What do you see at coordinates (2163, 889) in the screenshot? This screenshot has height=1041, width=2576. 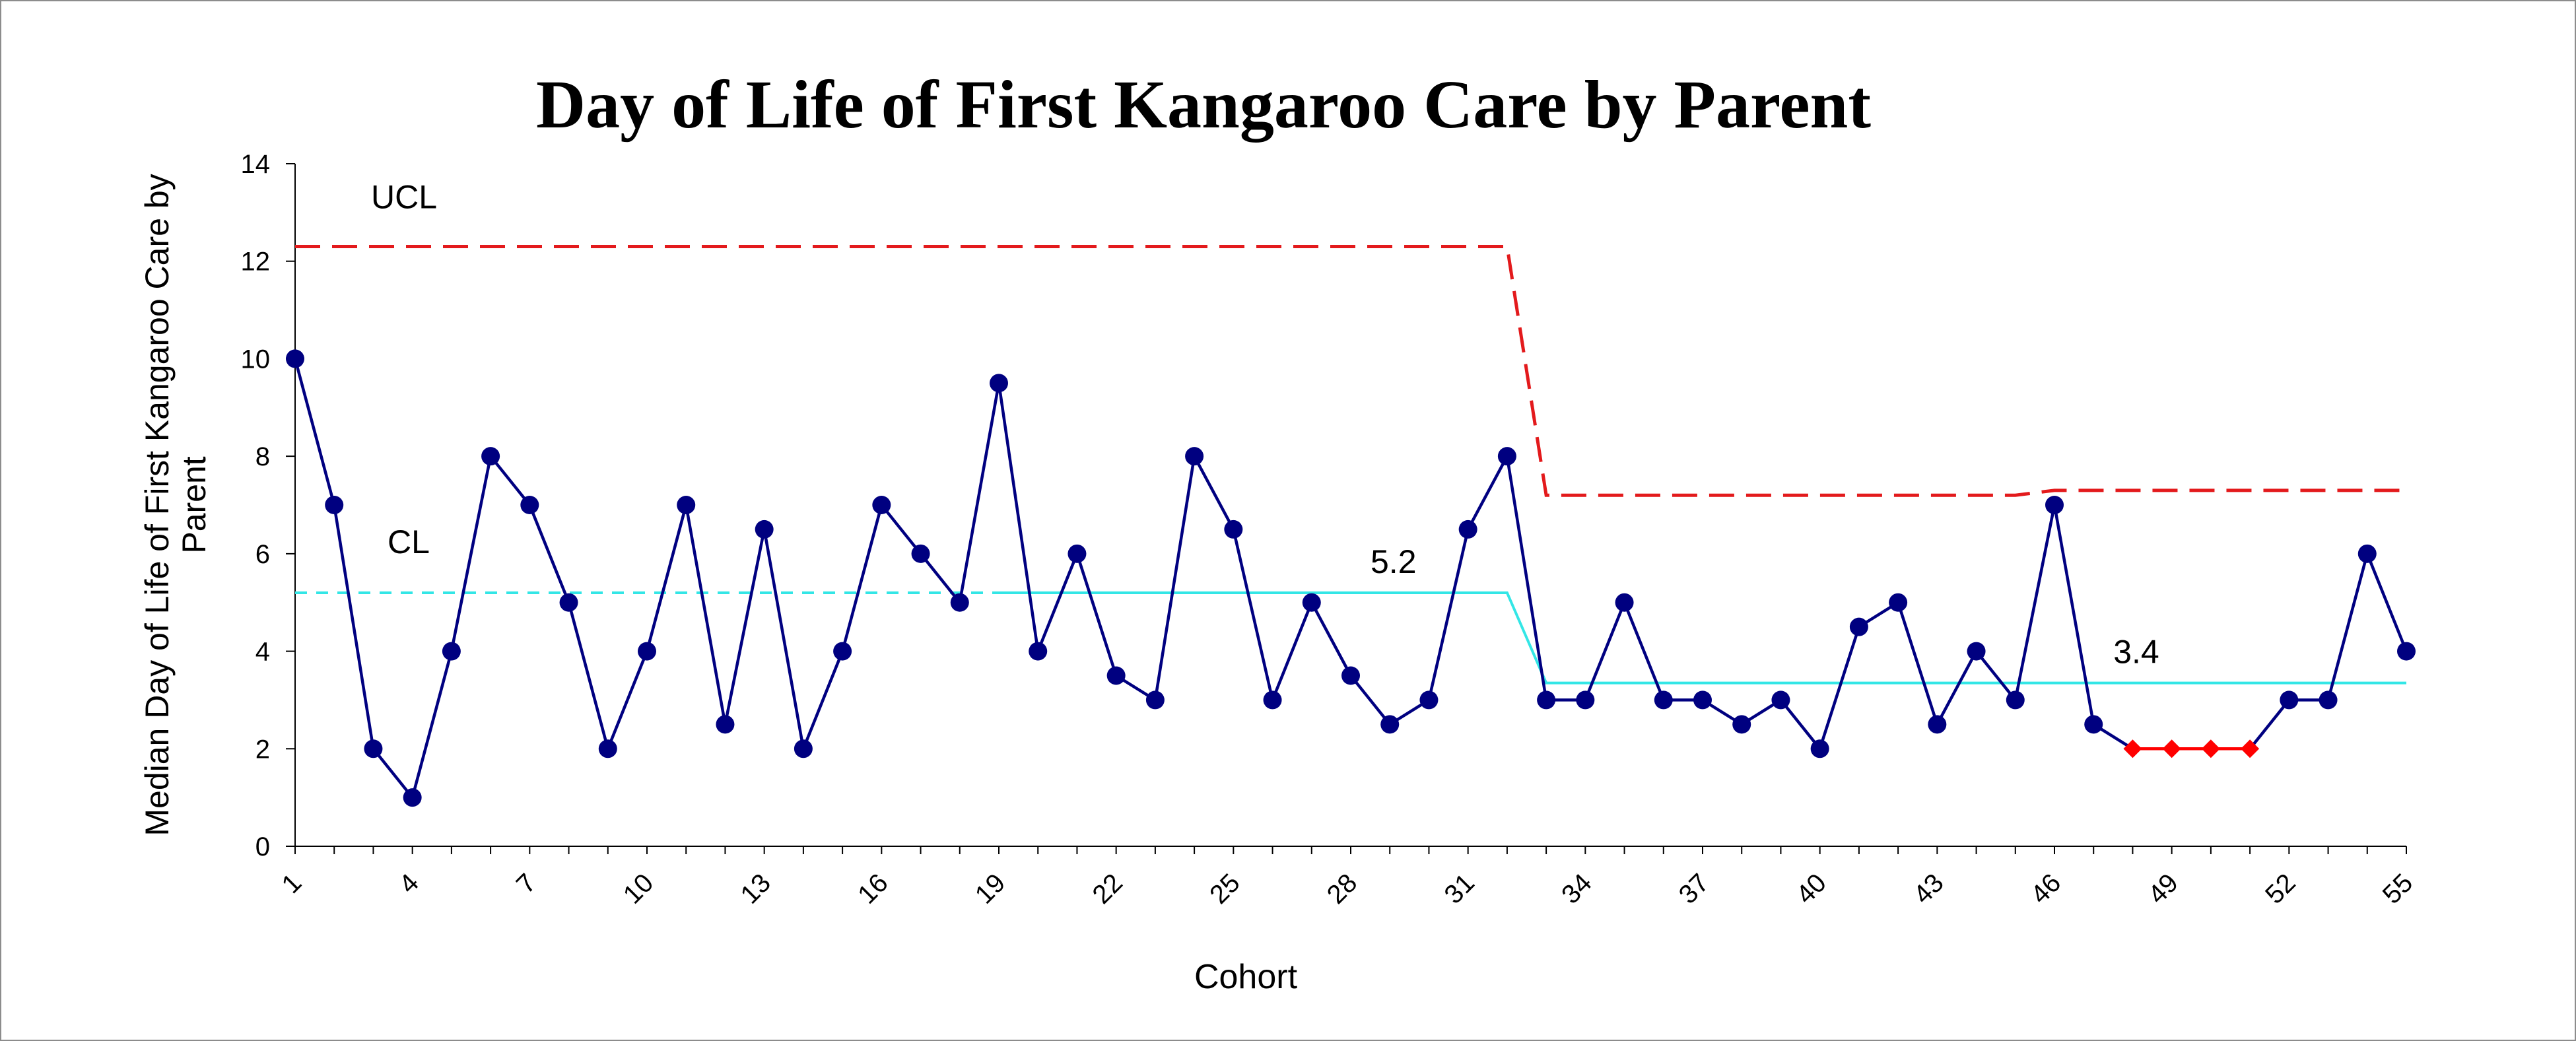 I see `x-tick-label: 49` at bounding box center [2163, 889].